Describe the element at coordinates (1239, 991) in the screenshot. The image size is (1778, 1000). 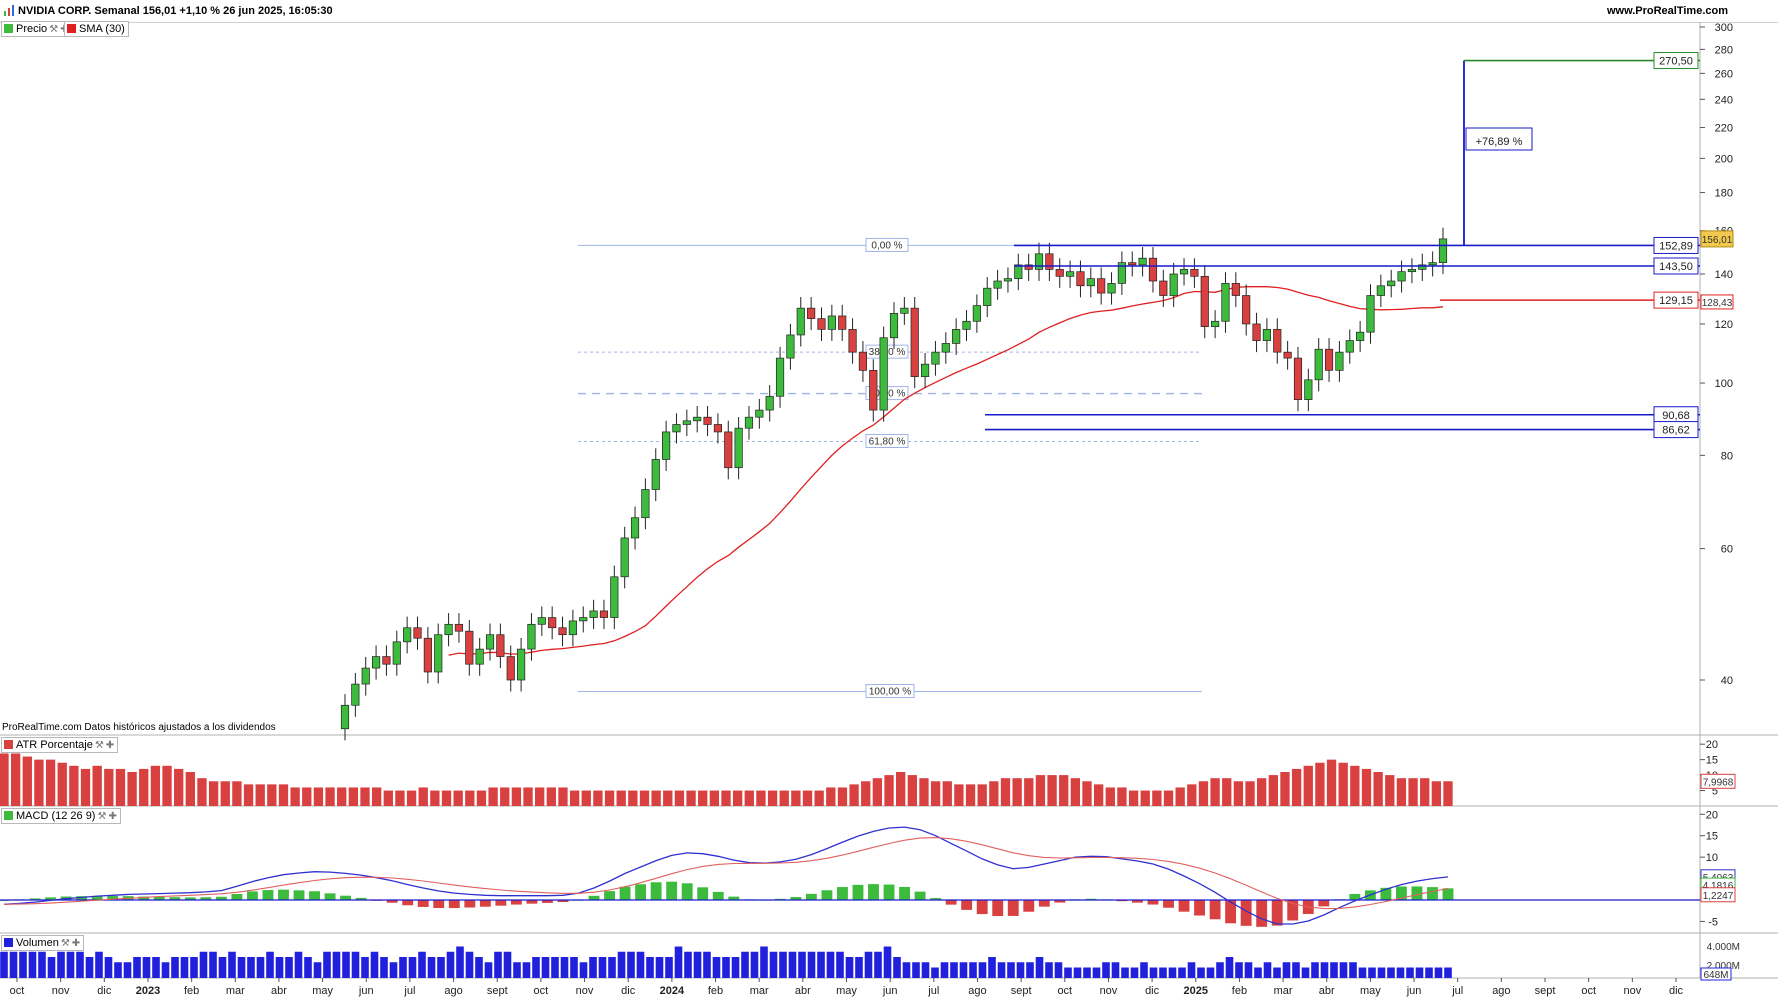
I see `x-axis-label: feb` at that location.